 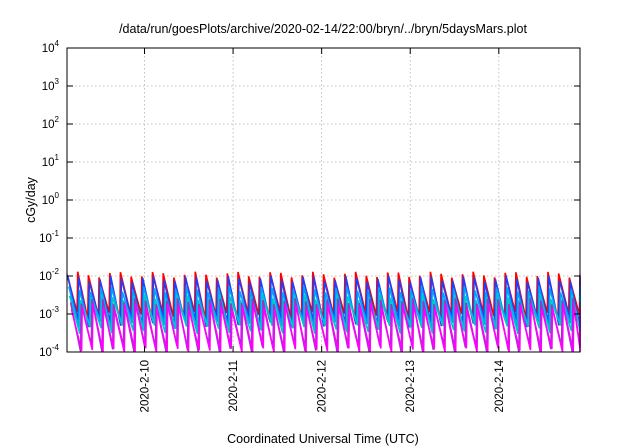 What do you see at coordinates (323, 439) in the screenshot?
I see `x-axis-label: Coordinated Universal Time (UTC)` at bounding box center [323, 439].